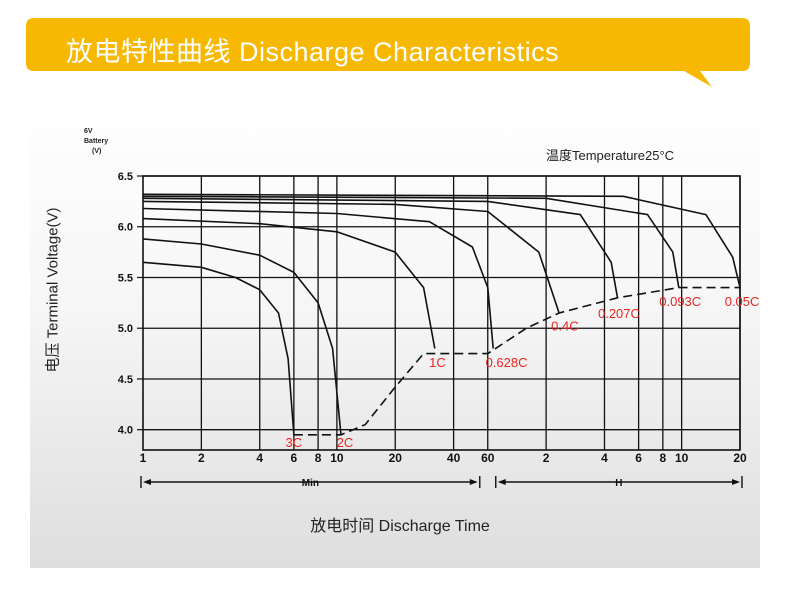 The image size is (790, 594). I want to click on series-2C, so click(242, 336).